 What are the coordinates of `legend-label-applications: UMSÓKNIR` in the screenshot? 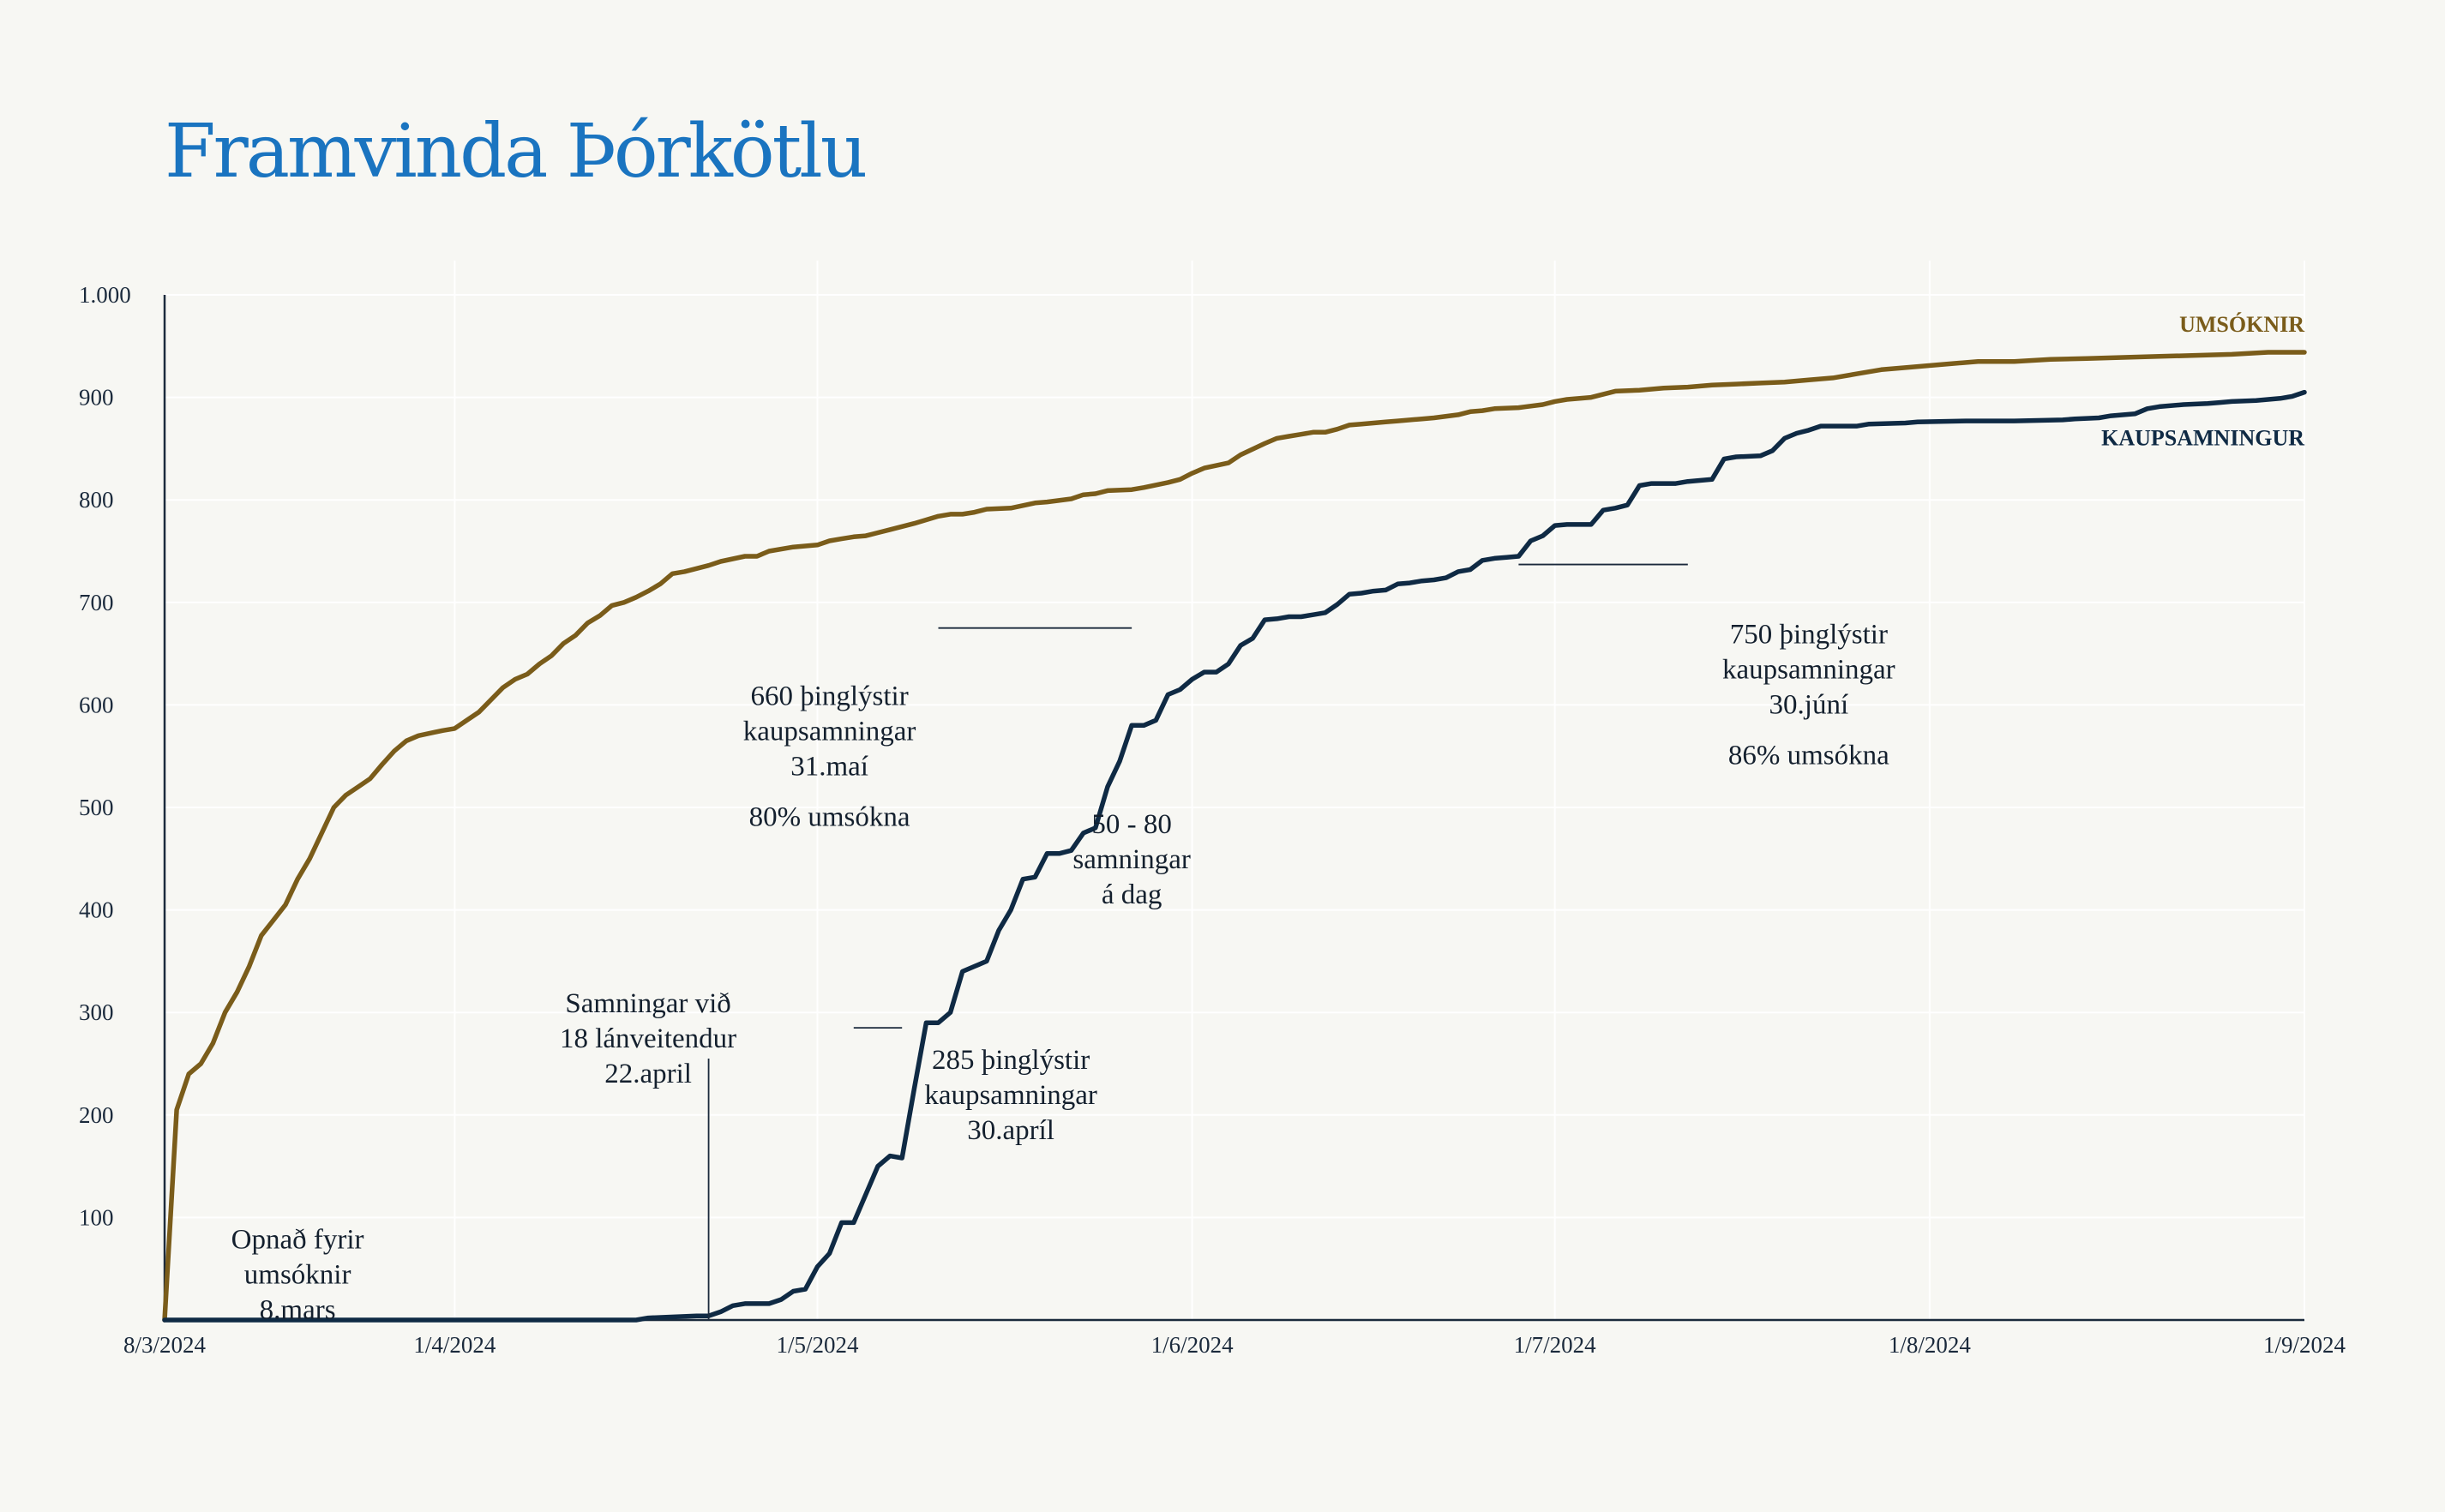 It's located at (2241, 324).